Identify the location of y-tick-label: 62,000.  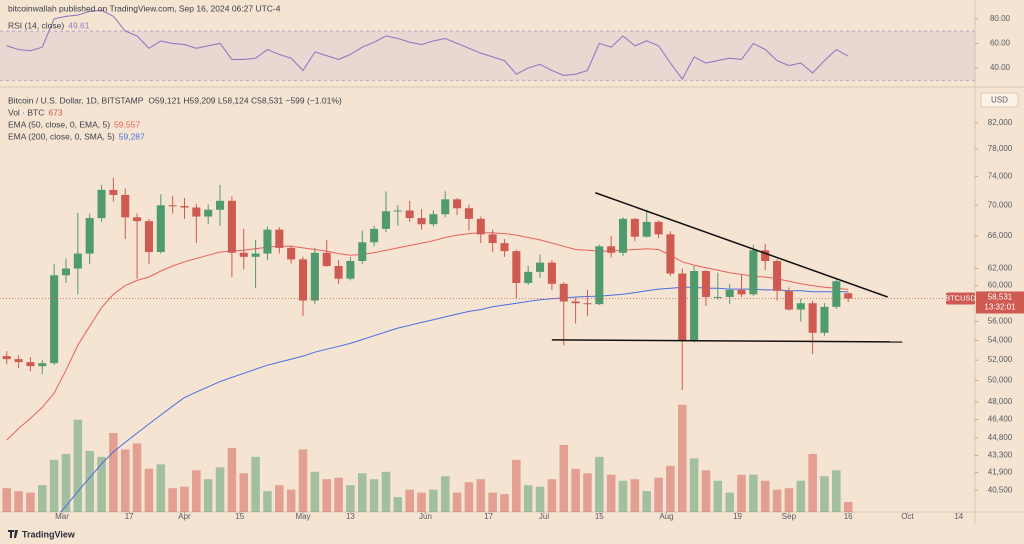
(1000, 268).